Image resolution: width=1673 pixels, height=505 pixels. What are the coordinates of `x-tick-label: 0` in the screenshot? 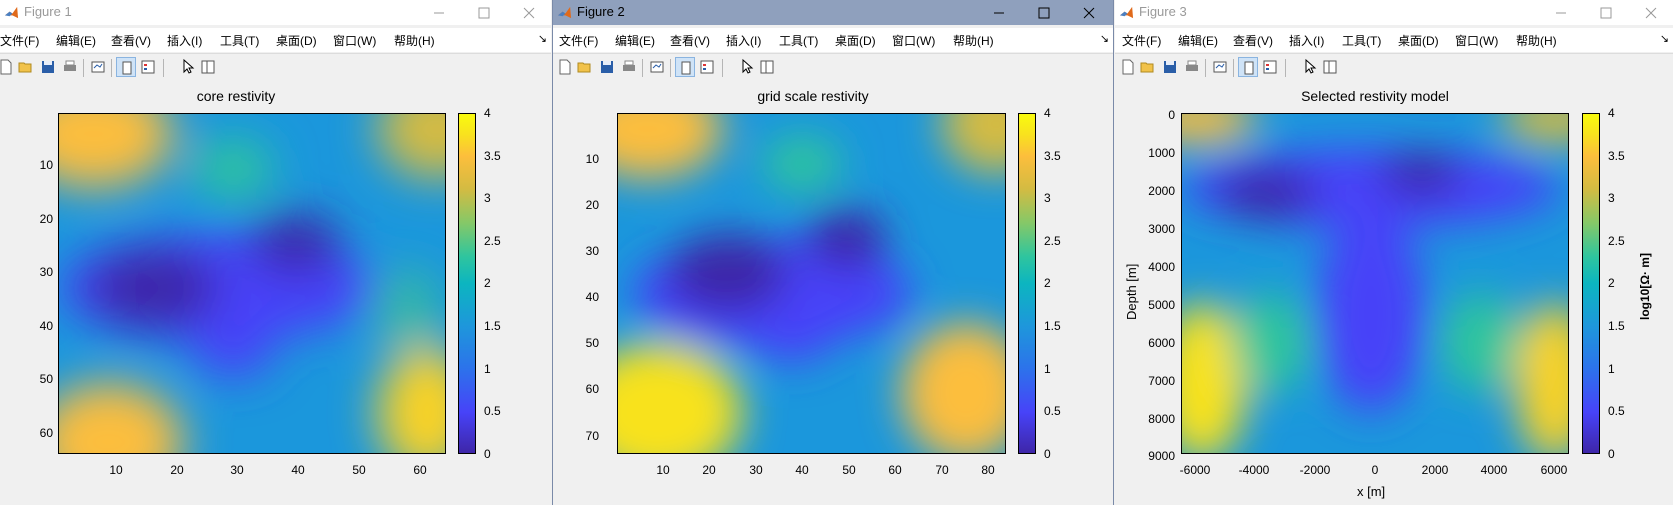 It's located at (1375, 470).